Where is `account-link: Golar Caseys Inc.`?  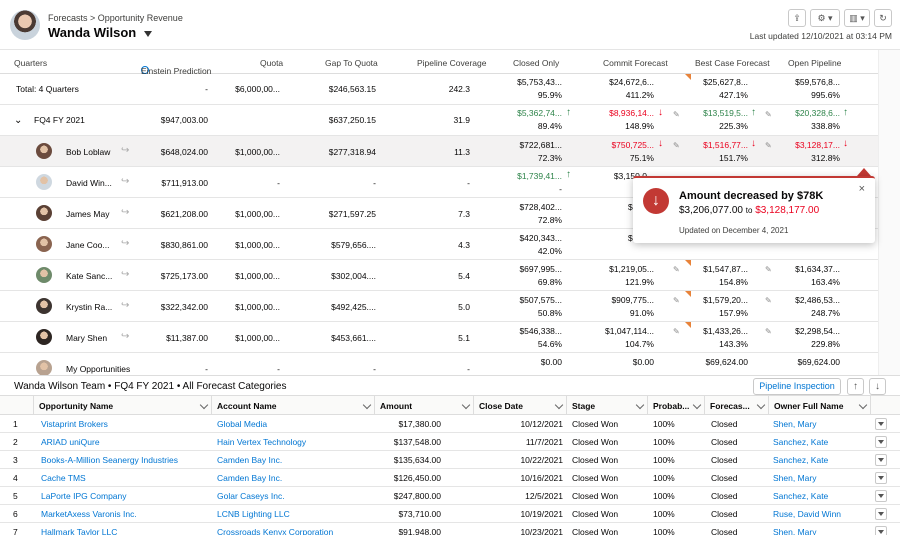
account-link: Golar Caseys Inc. is located at coordinates (251, 496).